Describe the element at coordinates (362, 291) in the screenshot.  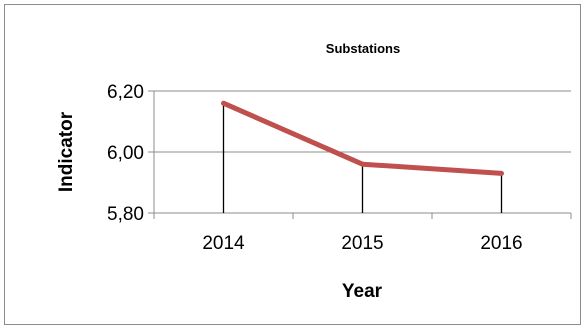
I see `x-axis-title: Year` at that location.